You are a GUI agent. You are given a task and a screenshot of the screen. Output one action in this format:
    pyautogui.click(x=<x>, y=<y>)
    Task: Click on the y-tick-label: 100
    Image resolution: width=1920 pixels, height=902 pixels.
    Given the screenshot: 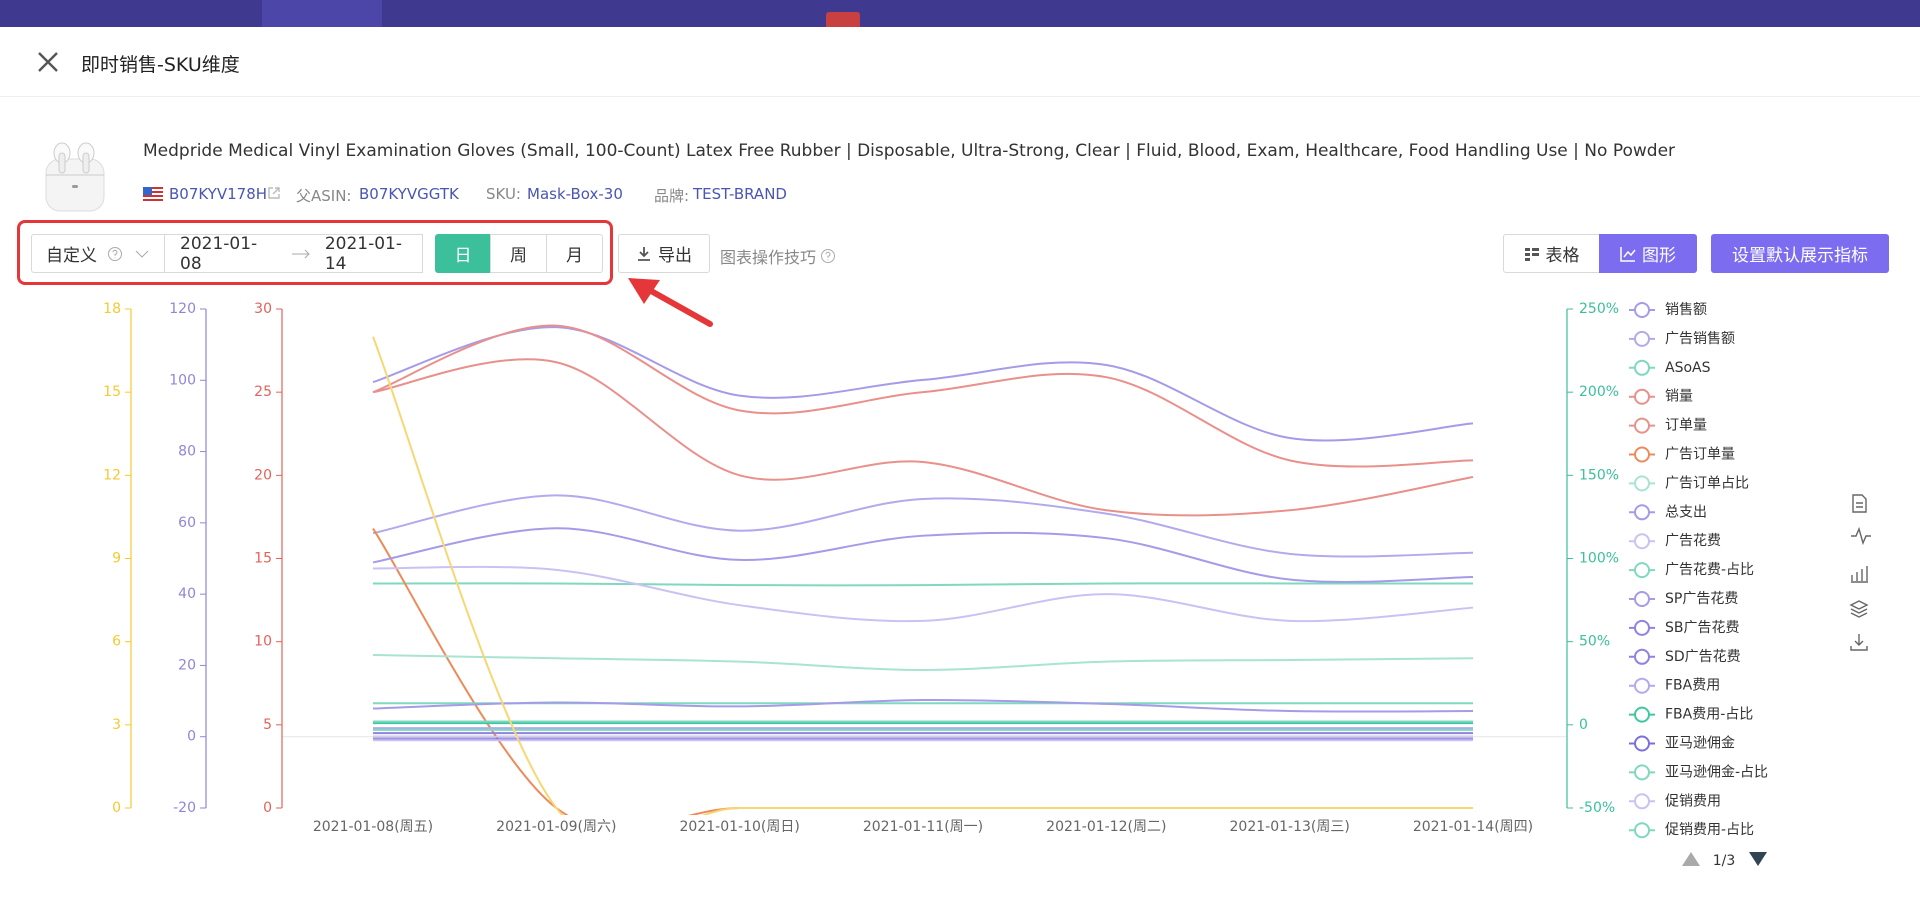 What is the action you would take?
    pyautogui.click(x=182, y=380)
    